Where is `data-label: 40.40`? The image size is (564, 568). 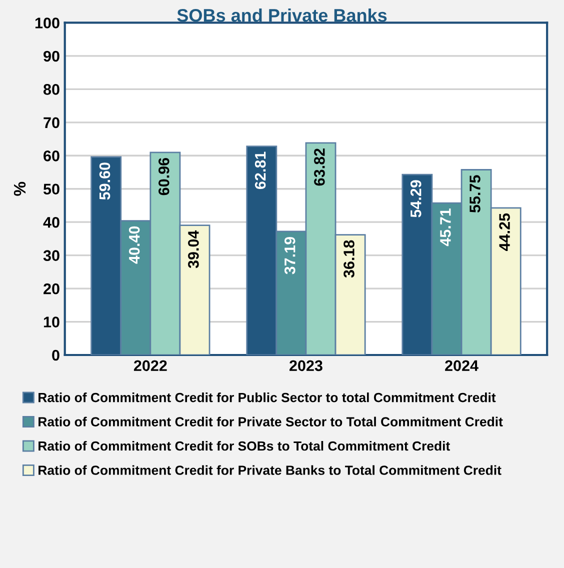
data-label: 40.40 is located at coordinates (134, 245).